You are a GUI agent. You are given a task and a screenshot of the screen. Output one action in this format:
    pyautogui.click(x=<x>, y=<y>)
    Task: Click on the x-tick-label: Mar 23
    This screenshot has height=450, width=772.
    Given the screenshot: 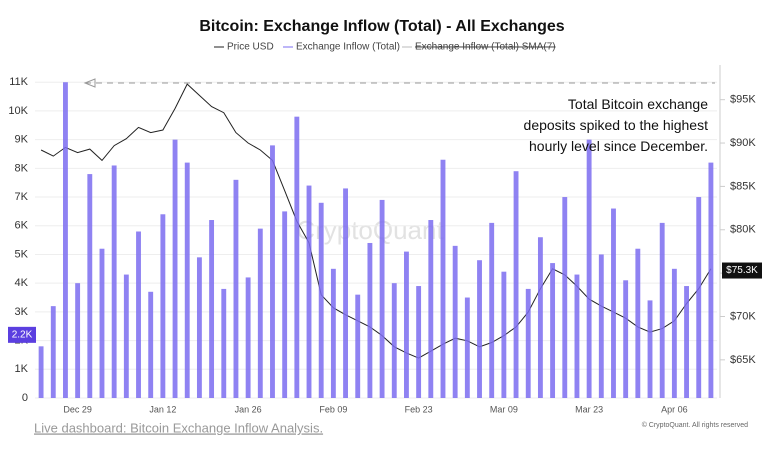 What is the action you would take?
    pyautogui.click(x=589, y=409)
    